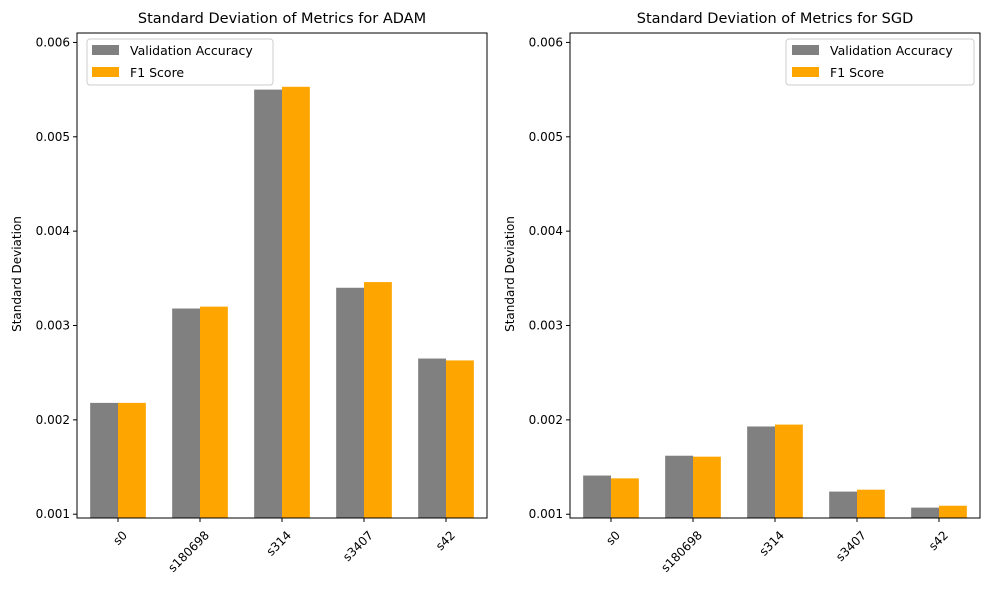 Image resolution: width=989 pixels, height=590 pixels. I want to click on chart-title: Standard Deviation of Metrics for SGD, so click(775, 19).